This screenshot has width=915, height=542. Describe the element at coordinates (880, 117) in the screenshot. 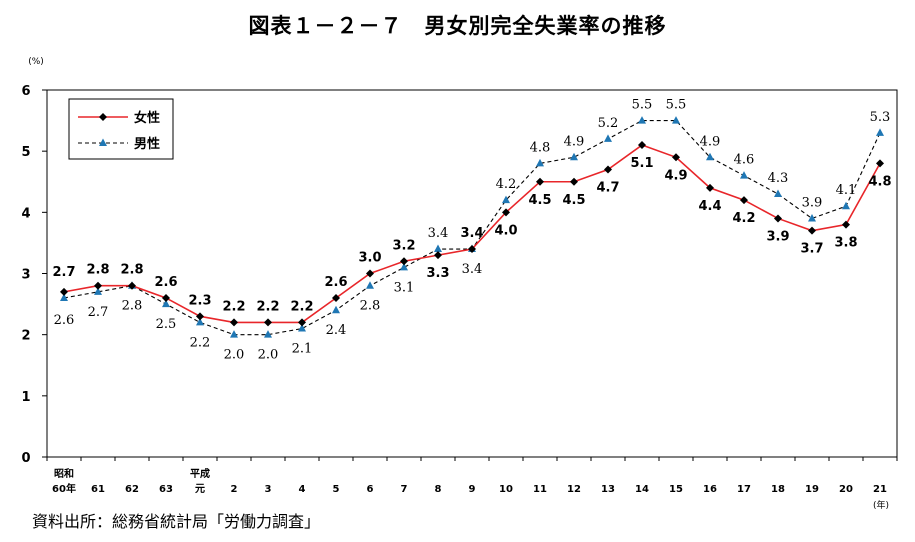

I see `data-label-male: 5.3` at that location.